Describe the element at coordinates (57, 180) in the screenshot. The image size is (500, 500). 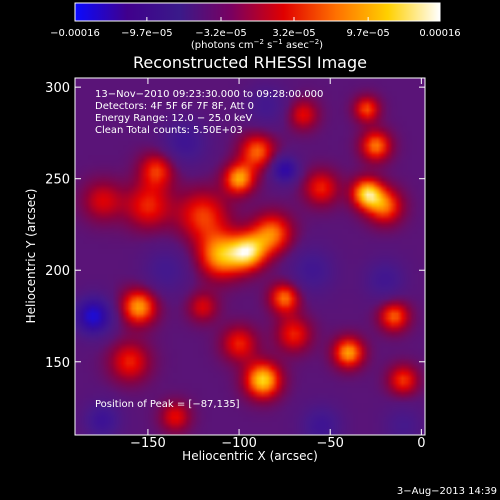
I see `y-tick-label: 250` at that location.